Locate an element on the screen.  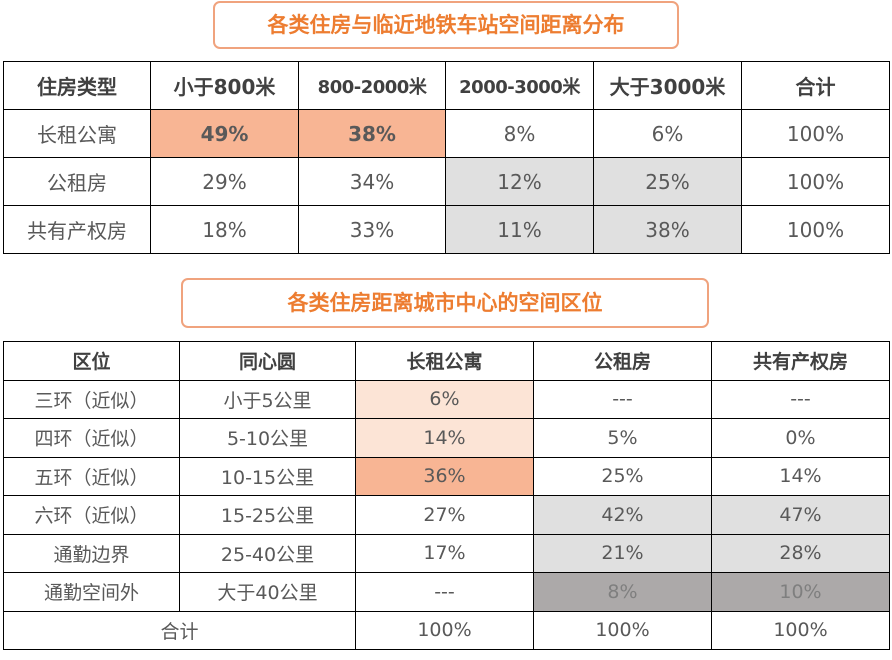
table-row: 四环（近似） 5-10公里 14% 5% 0% is located at coordinates (446, 438).